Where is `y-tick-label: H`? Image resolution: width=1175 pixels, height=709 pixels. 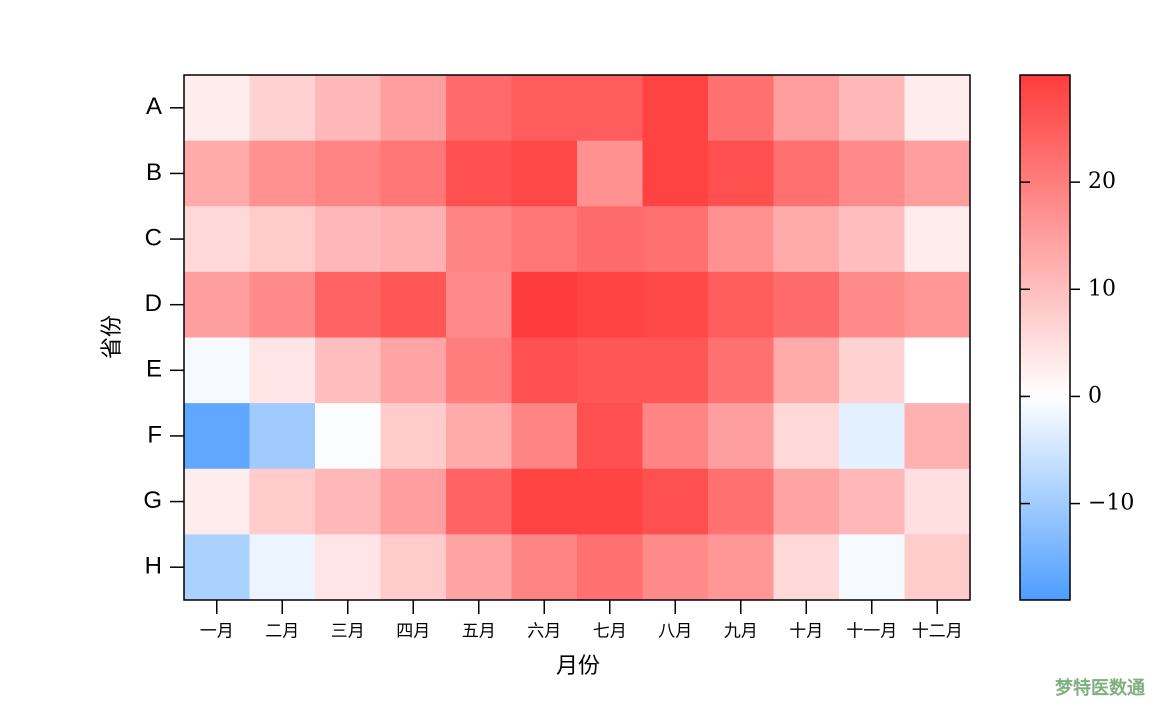
y-tick-label: H is located at coordinates (153, 566).